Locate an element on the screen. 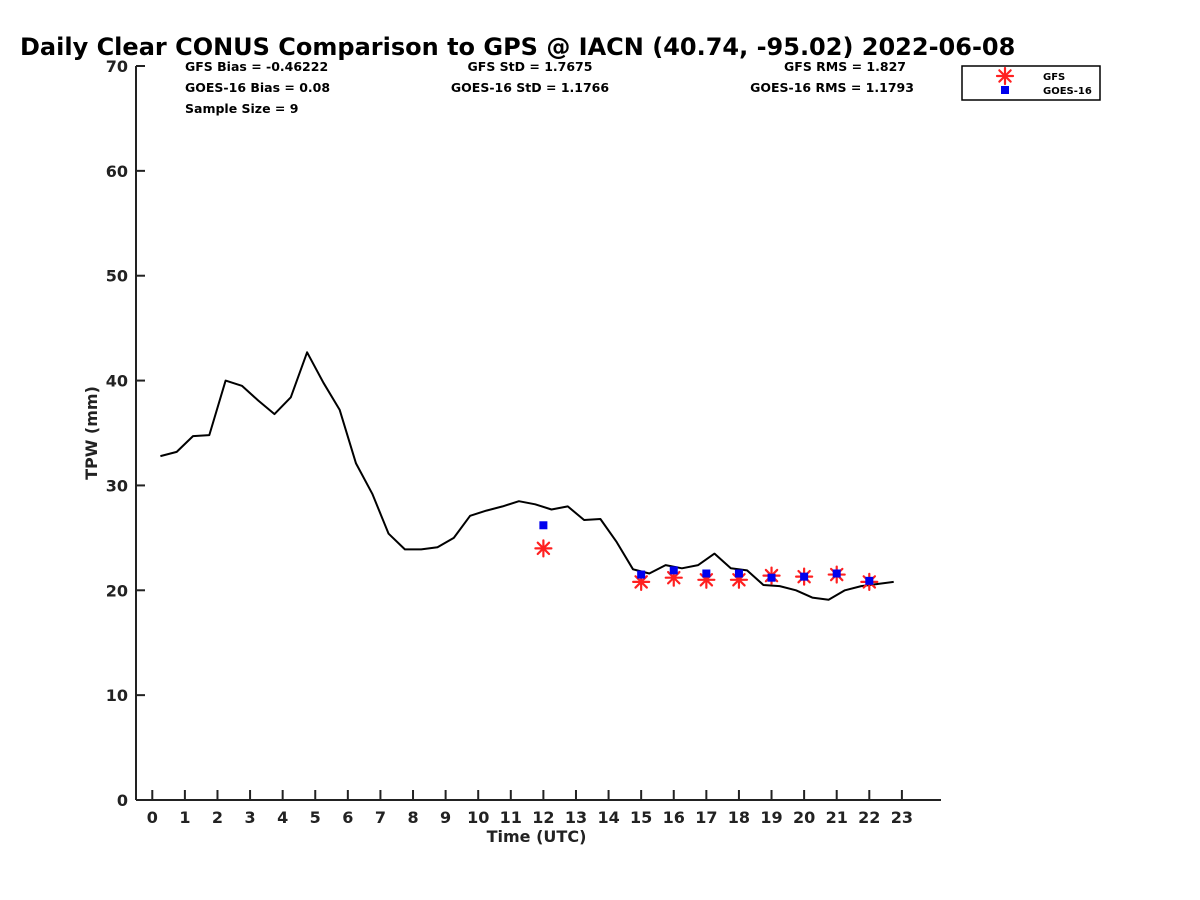 The height and width of the screenshot is (900, 1200). x-tick-label: 3 is located at coordinates (249, 817).